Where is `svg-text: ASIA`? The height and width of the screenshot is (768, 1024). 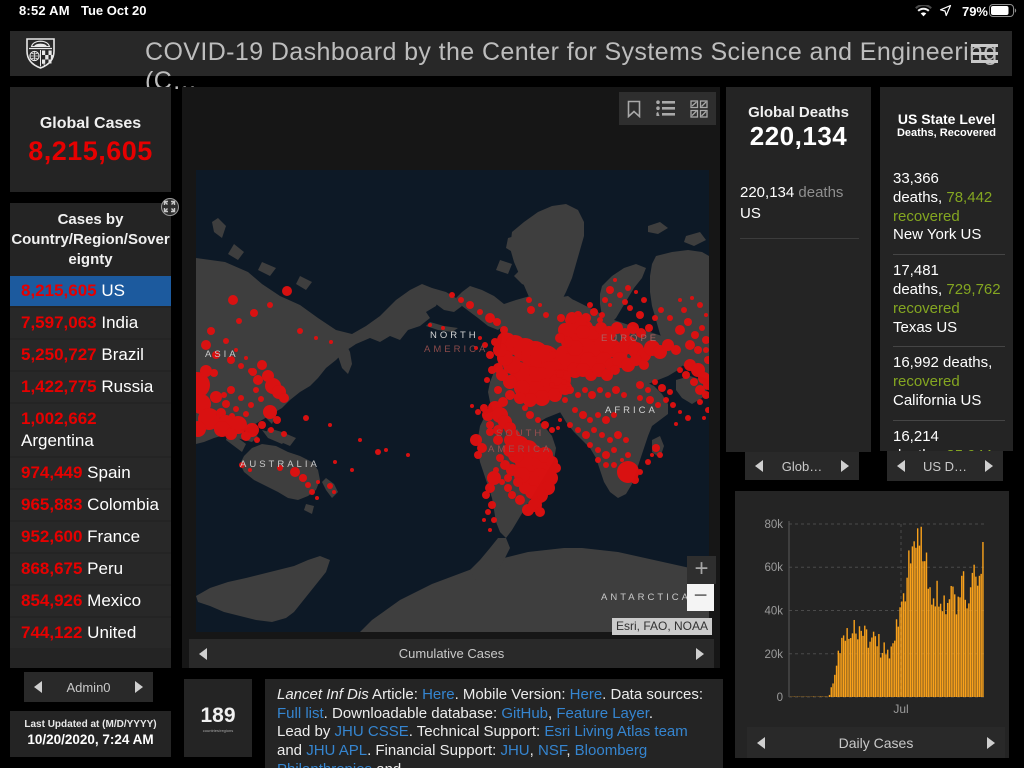 svg-text: ASIA is located at coordinates (222, 354).